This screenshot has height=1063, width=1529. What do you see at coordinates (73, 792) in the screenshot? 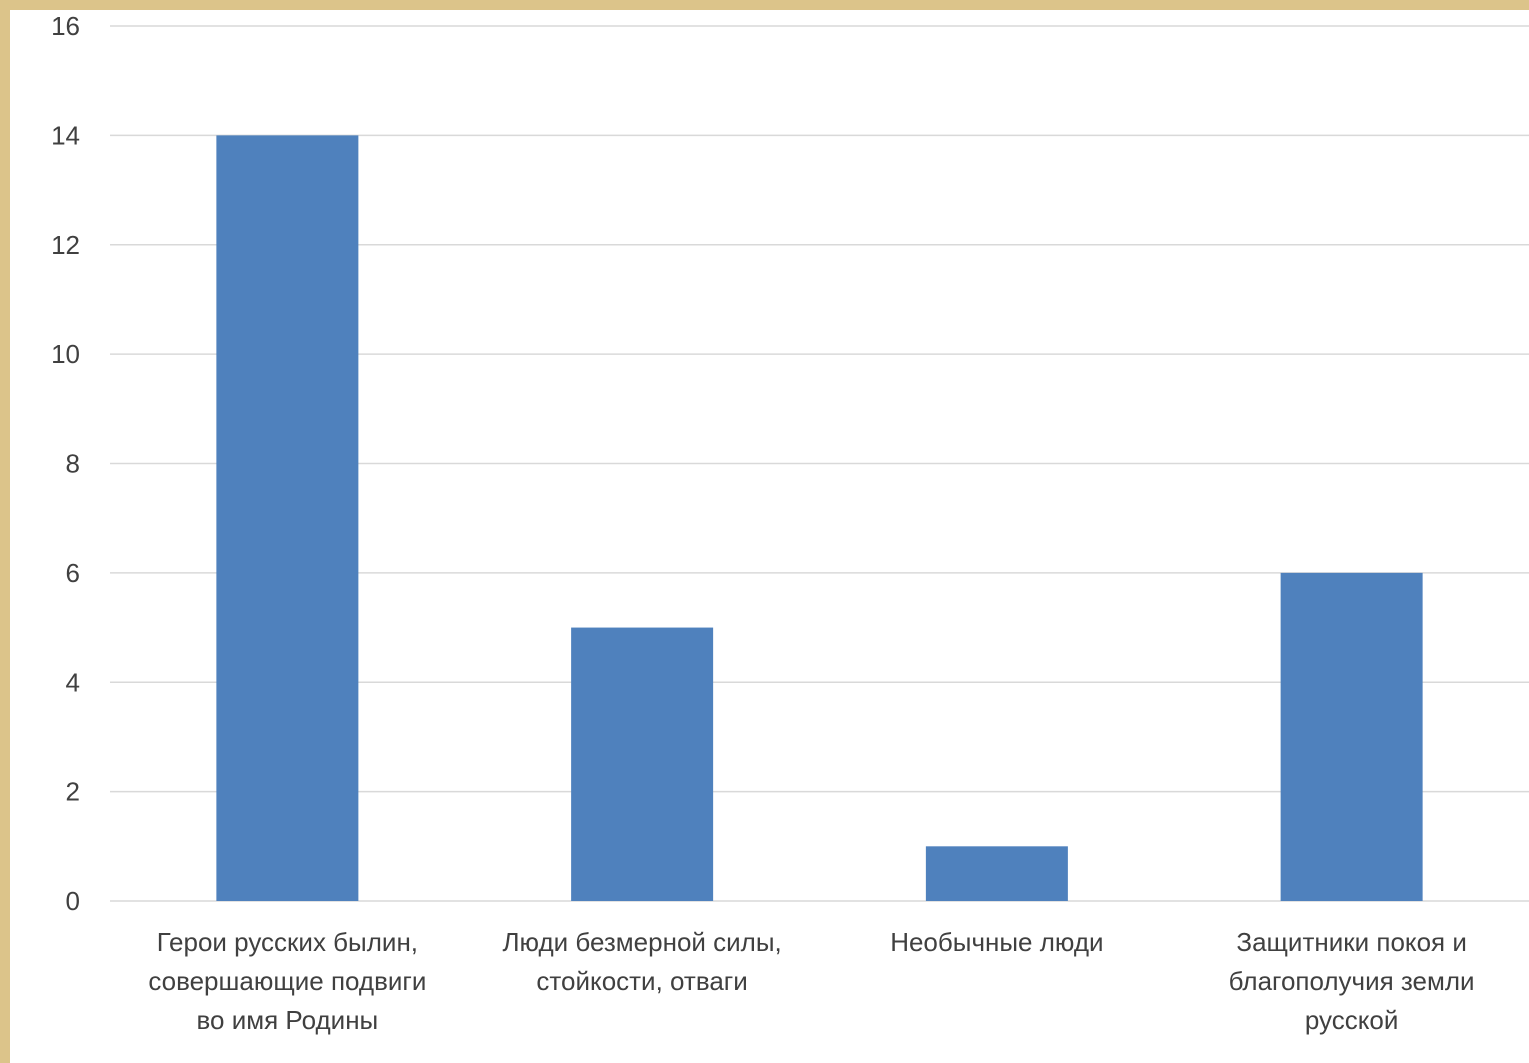
I see `y-tick-label: 2` at bounding box center [73, 792].